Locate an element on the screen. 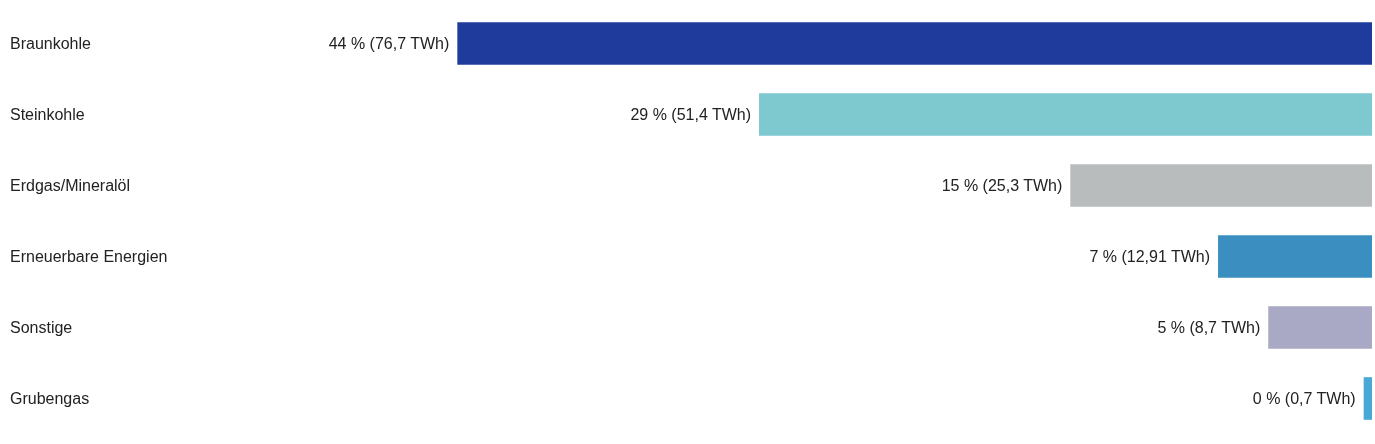  data-label: 29 % (51,4 TWh) is located at coordinates (691, 114).